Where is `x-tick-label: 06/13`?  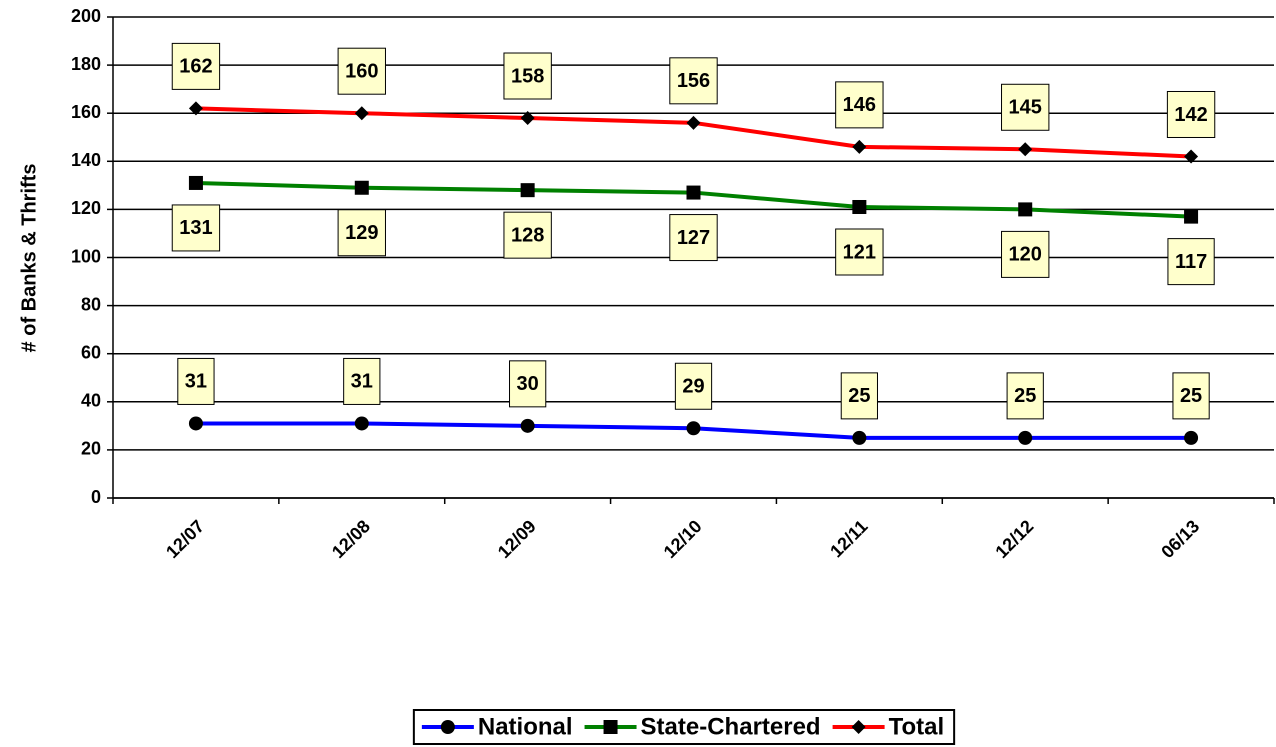 x-tick-label: 06/13 is located at coordinates (1180, 539).